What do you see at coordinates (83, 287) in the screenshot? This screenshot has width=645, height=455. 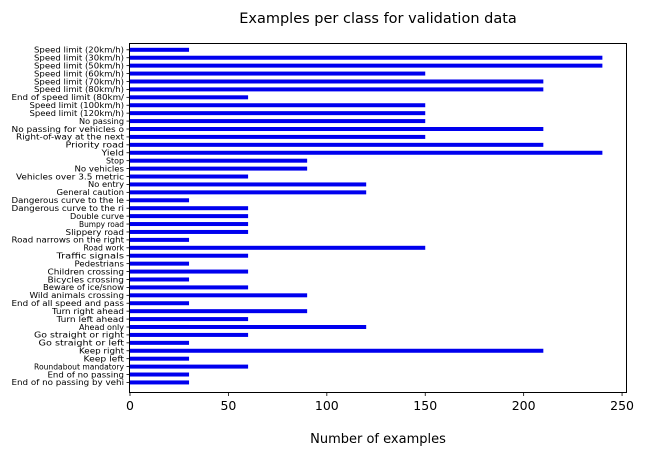 I see `y-tick-label: Beware of ice/snow` at bounding box center [83, 287].